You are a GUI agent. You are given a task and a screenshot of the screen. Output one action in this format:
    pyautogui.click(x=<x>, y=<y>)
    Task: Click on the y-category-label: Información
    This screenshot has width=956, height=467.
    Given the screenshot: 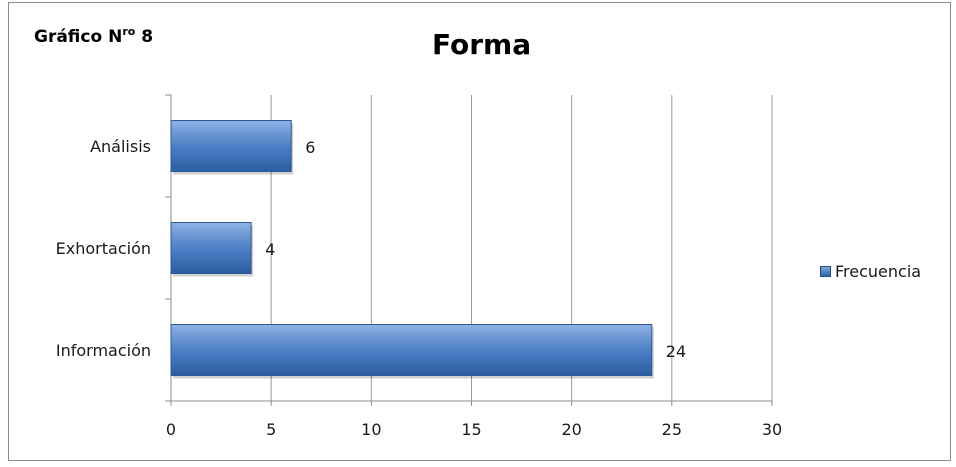 What is the action you would take?
    pyautogui.click(x=103, y=350)
    